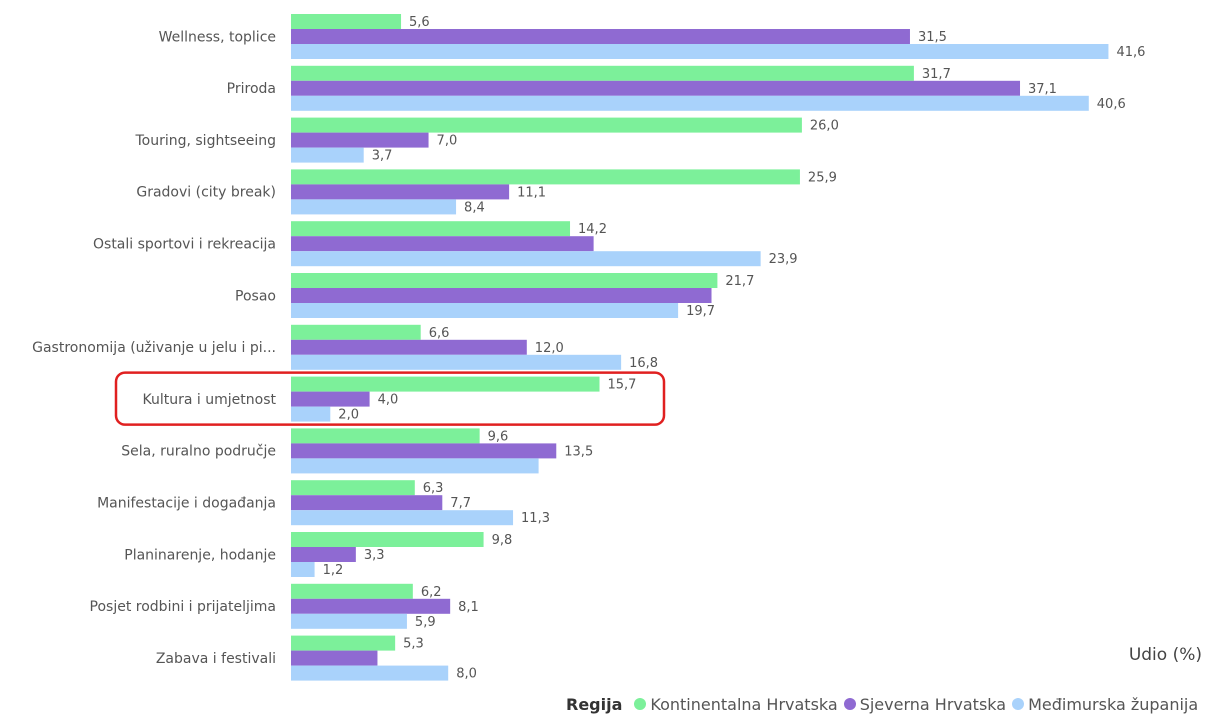 Image resolution: width=1207 pixels, height=722 pixels. I want to click on value-label: 8,4, so click(474, 207).